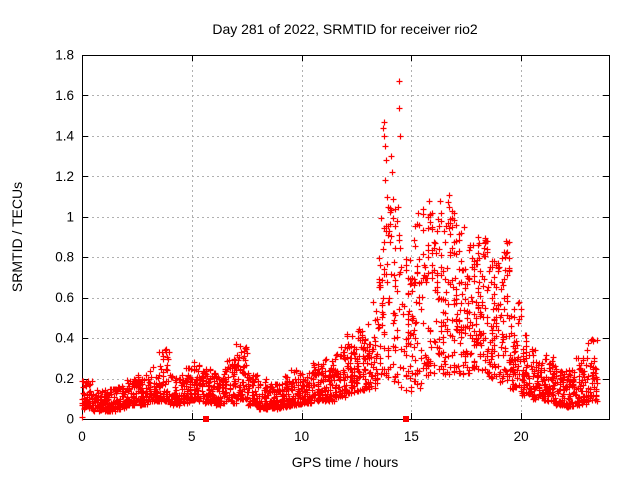 The width and height of the screenshot is (640, 480). I want to click on y-tick-label: 0.2, so click(64, 378).